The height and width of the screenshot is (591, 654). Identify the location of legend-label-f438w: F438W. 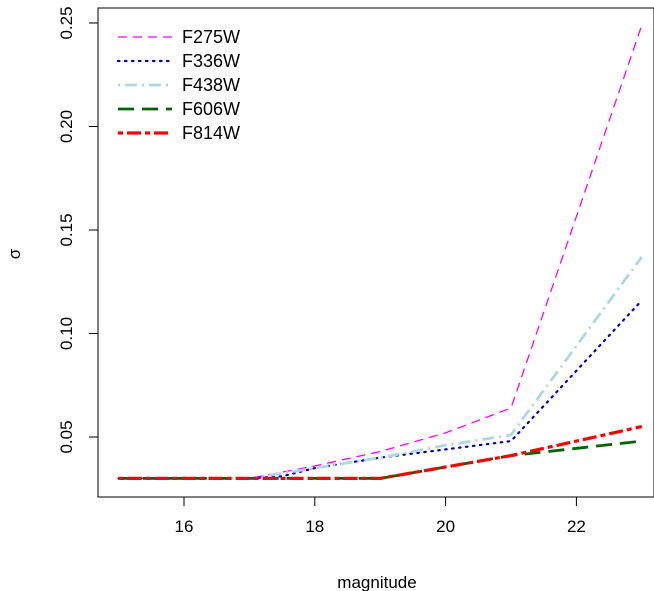
(211, 85).